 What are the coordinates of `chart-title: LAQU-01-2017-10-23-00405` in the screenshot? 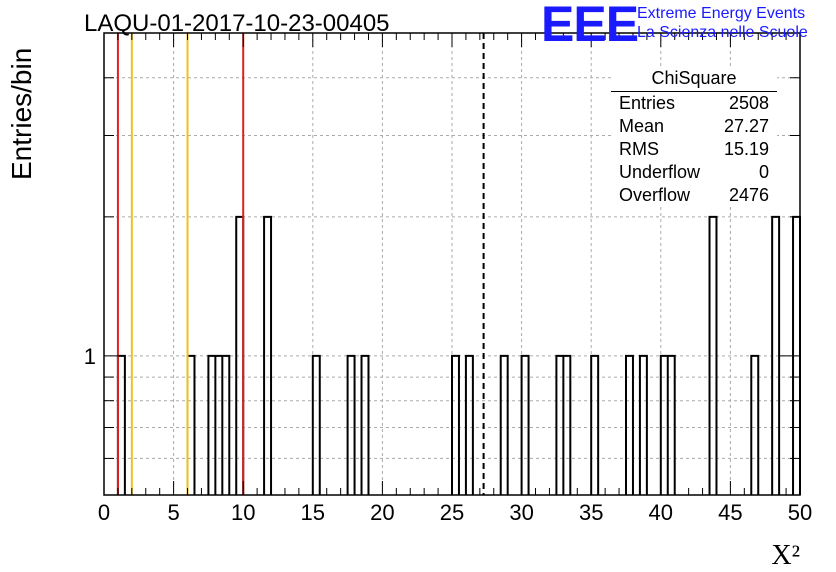 It's located at (237, 23).